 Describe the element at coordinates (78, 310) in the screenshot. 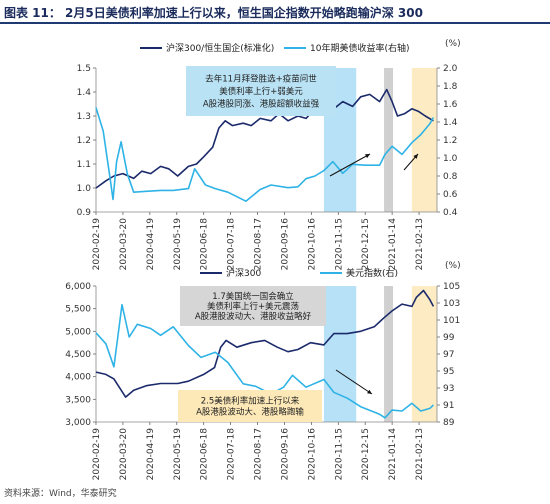

I see `y-left-tick-label: 5,500` at that location.